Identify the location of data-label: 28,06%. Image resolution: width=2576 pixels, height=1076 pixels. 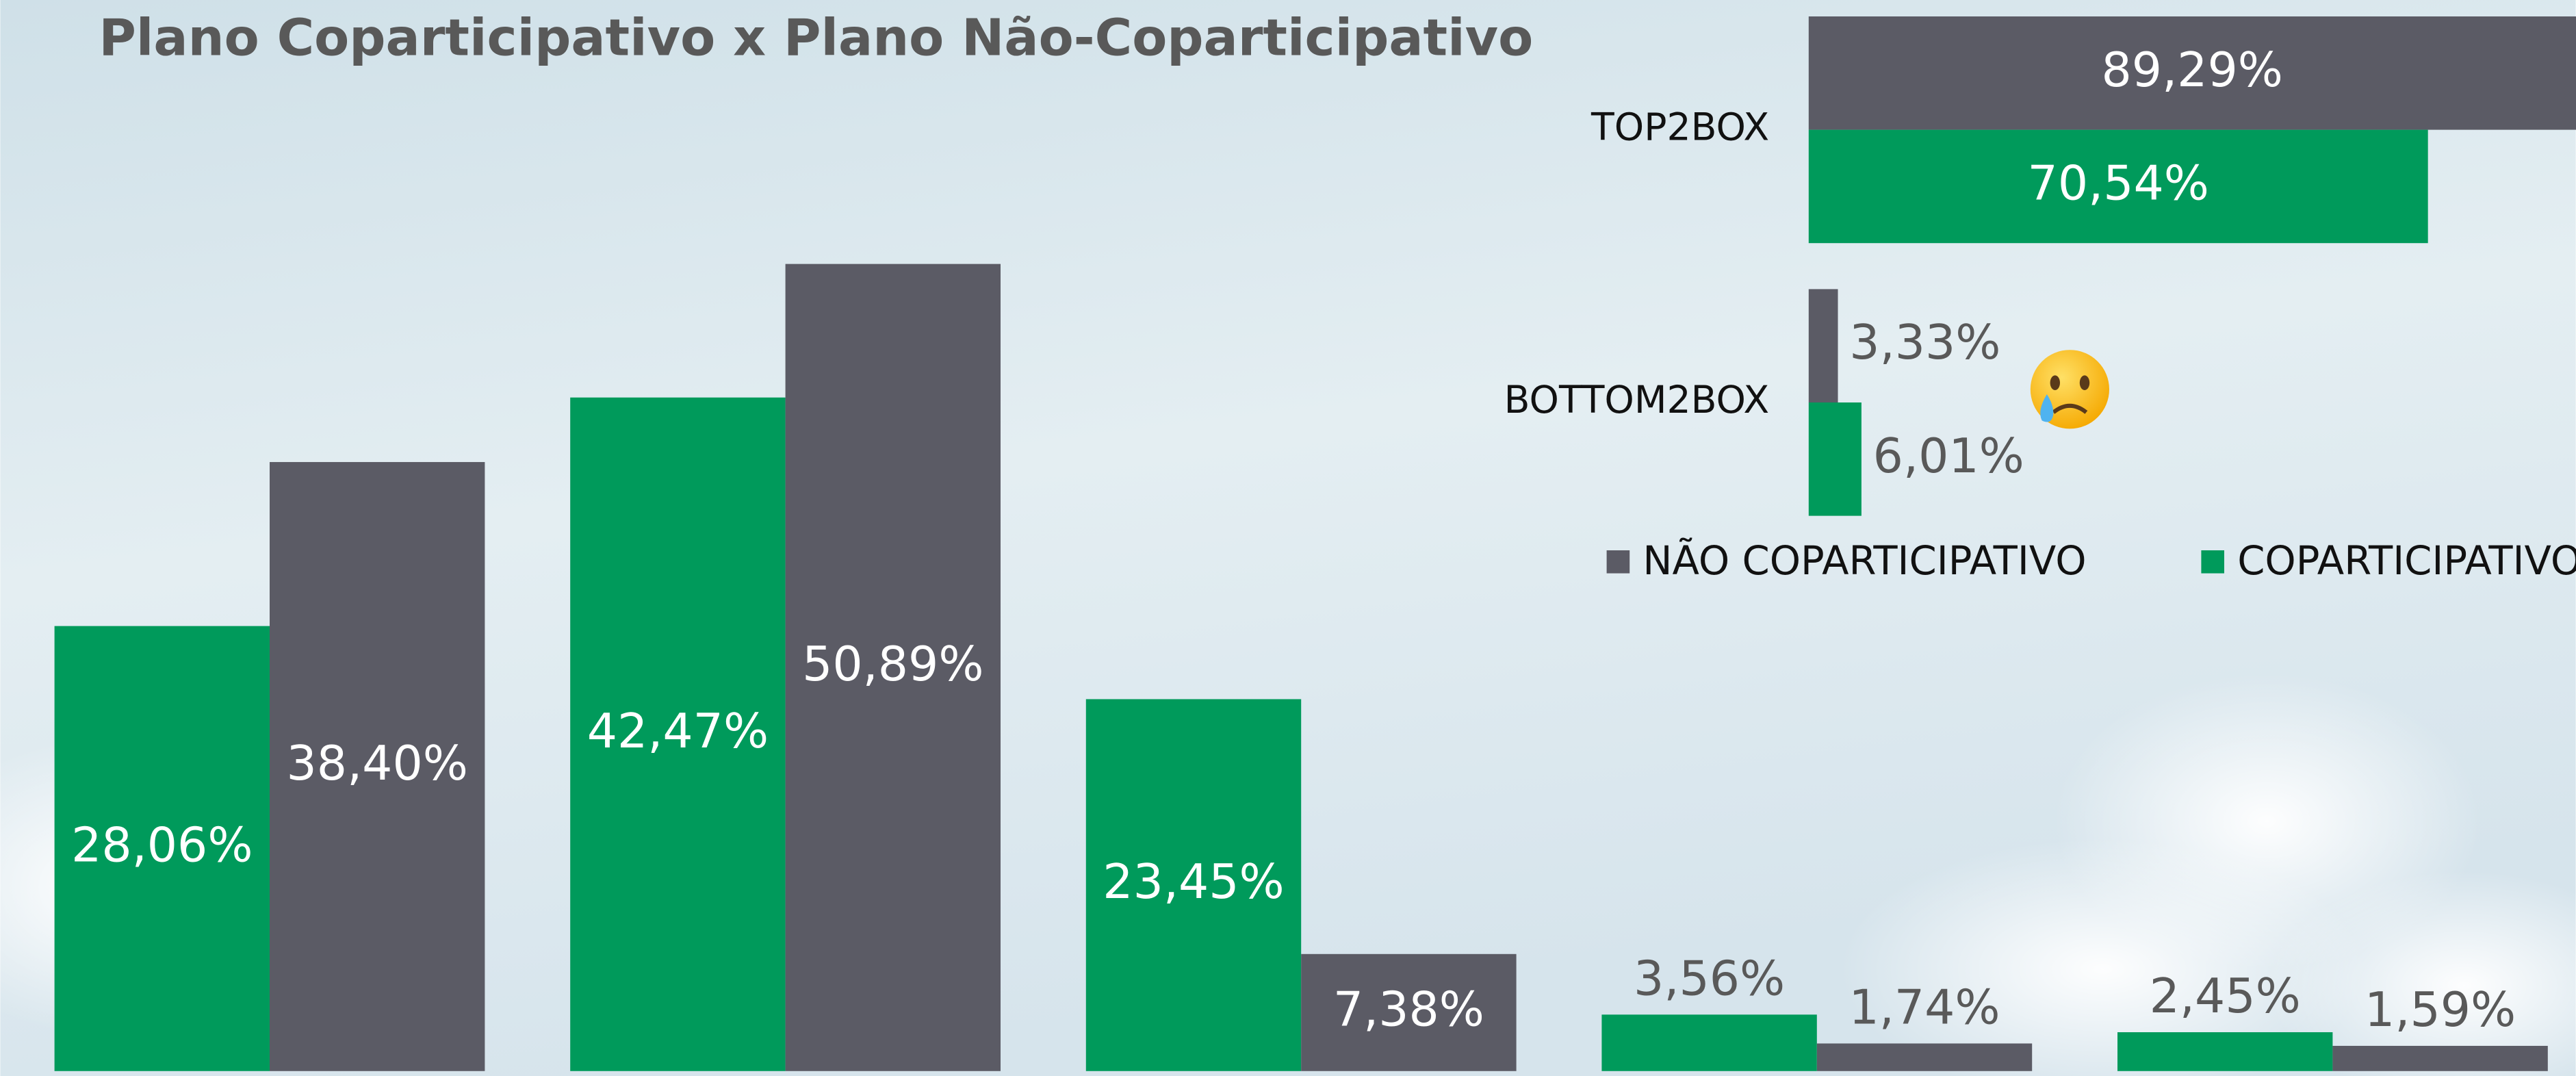
(162, 845).